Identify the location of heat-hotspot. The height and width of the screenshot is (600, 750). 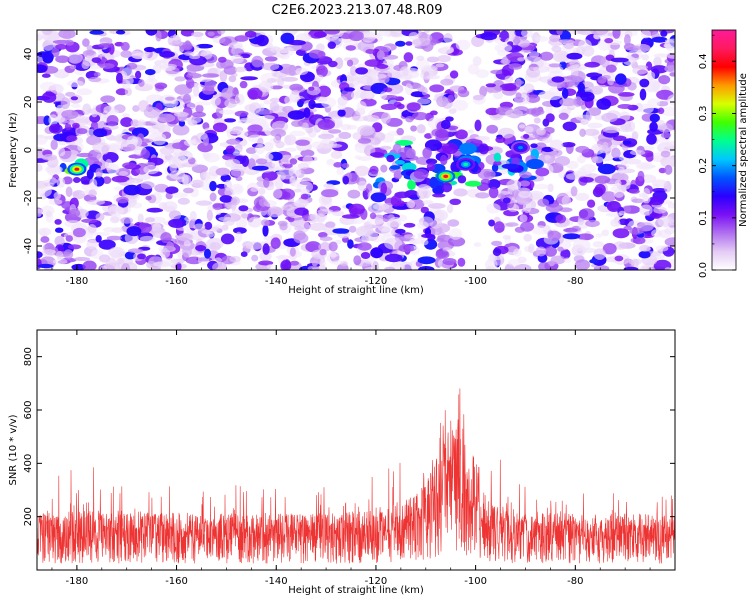
(520, 148).